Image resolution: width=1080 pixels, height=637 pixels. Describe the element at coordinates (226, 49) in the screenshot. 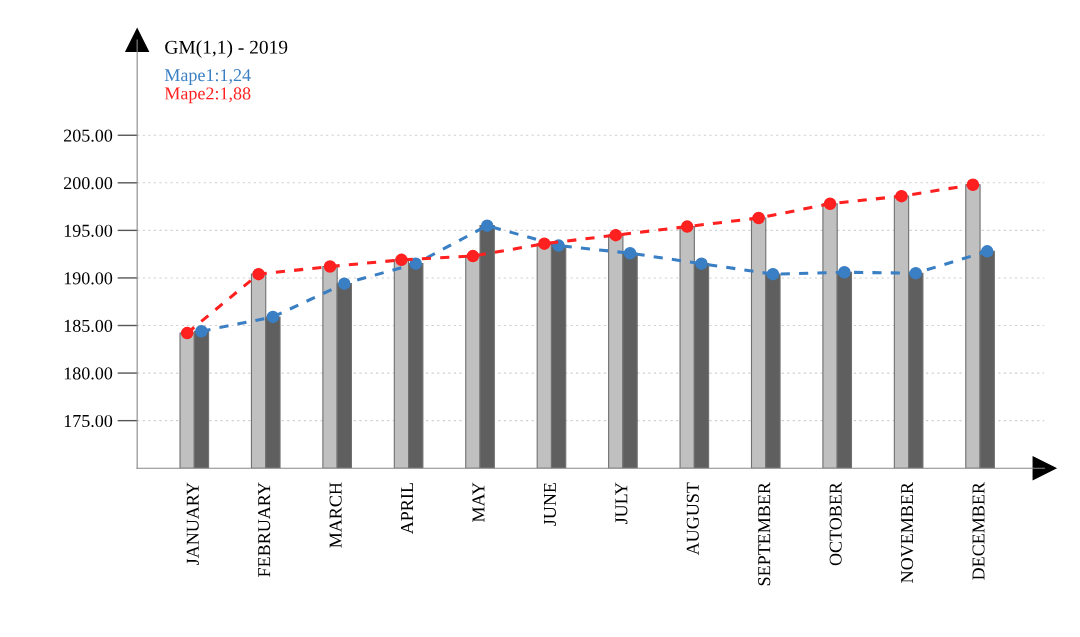

I see `chart-title: GM(1,1) - 2019` at that location.